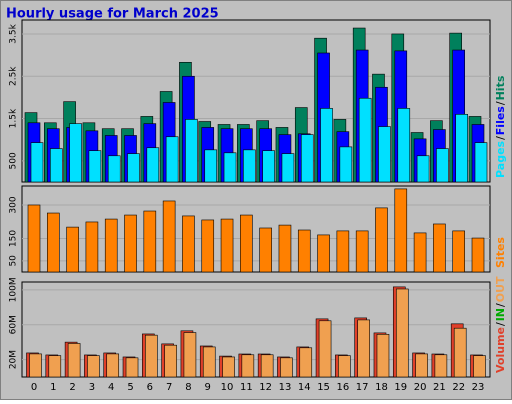  What do you see at coordinates (500, 252) in the screenshot?
I see `legend-label: Sites` at bounding box center [500, 252].